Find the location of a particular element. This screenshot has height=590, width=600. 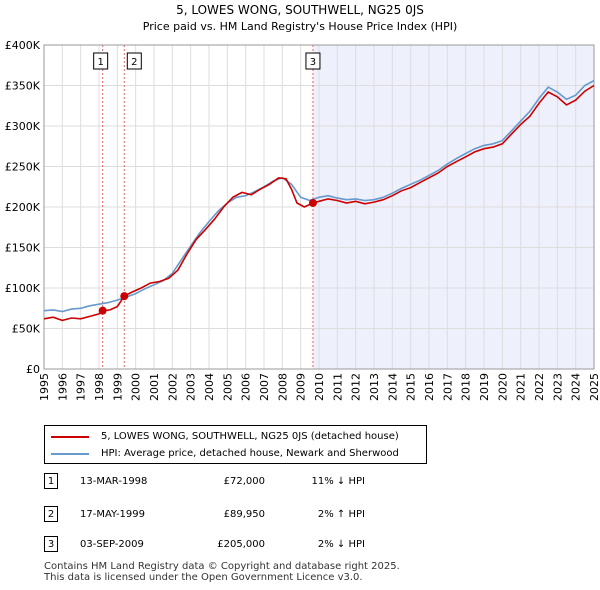

transaction-date: 03-SEP-2009 is located at coordinates (112, 544).